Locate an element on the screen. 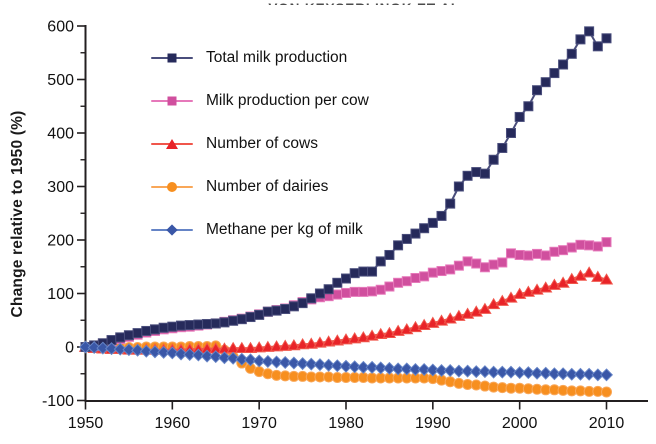 This screenshot has width=656, height=444. legend-item-milk-production-per-cow: Milk production per cow is located at coordinates (260, 101).